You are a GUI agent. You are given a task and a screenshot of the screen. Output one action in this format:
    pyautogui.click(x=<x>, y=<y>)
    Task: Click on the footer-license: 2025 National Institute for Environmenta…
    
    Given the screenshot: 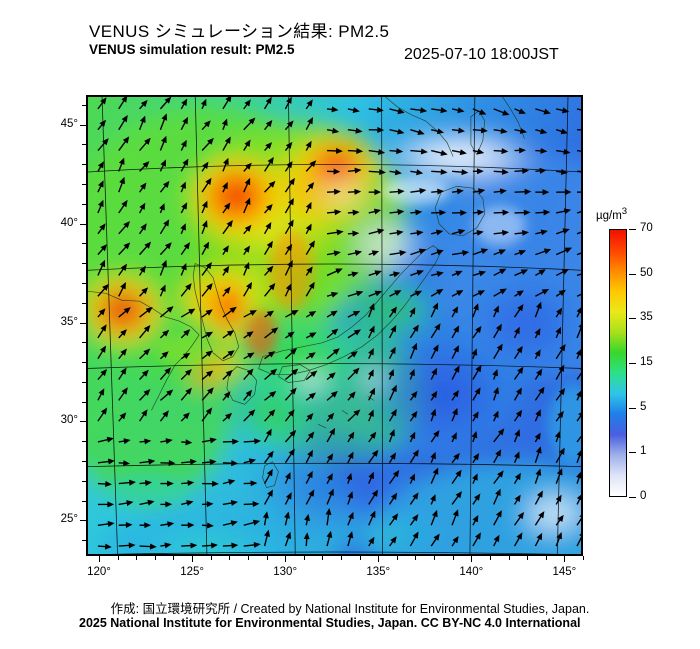 What is the action you would take?
    pyautogui.click(x=330, y=623)
    